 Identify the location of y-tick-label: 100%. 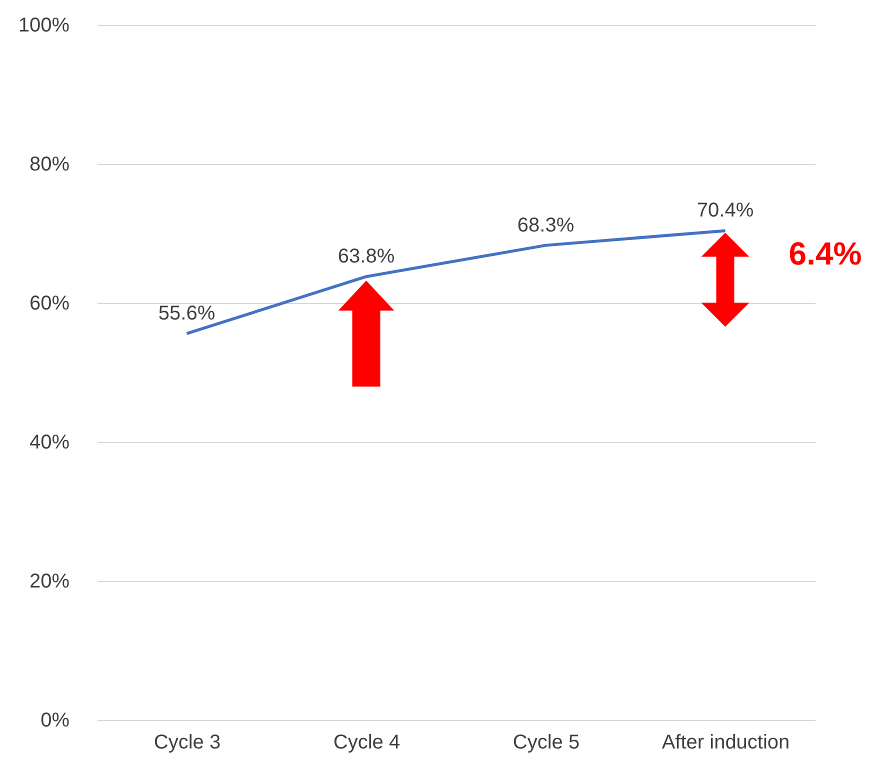
(44, 25).